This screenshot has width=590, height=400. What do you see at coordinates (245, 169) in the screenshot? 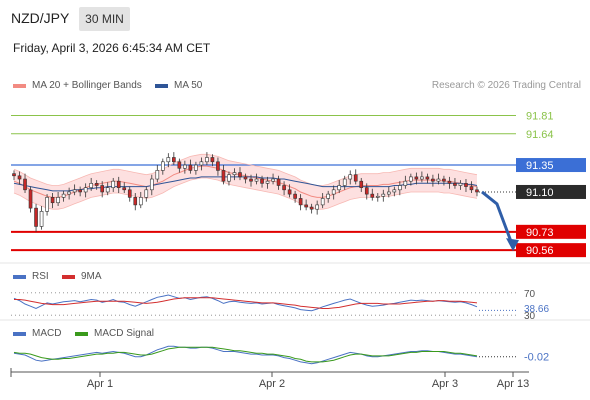
I see `bollinger-upper-line` at bounding box center [245, 169].